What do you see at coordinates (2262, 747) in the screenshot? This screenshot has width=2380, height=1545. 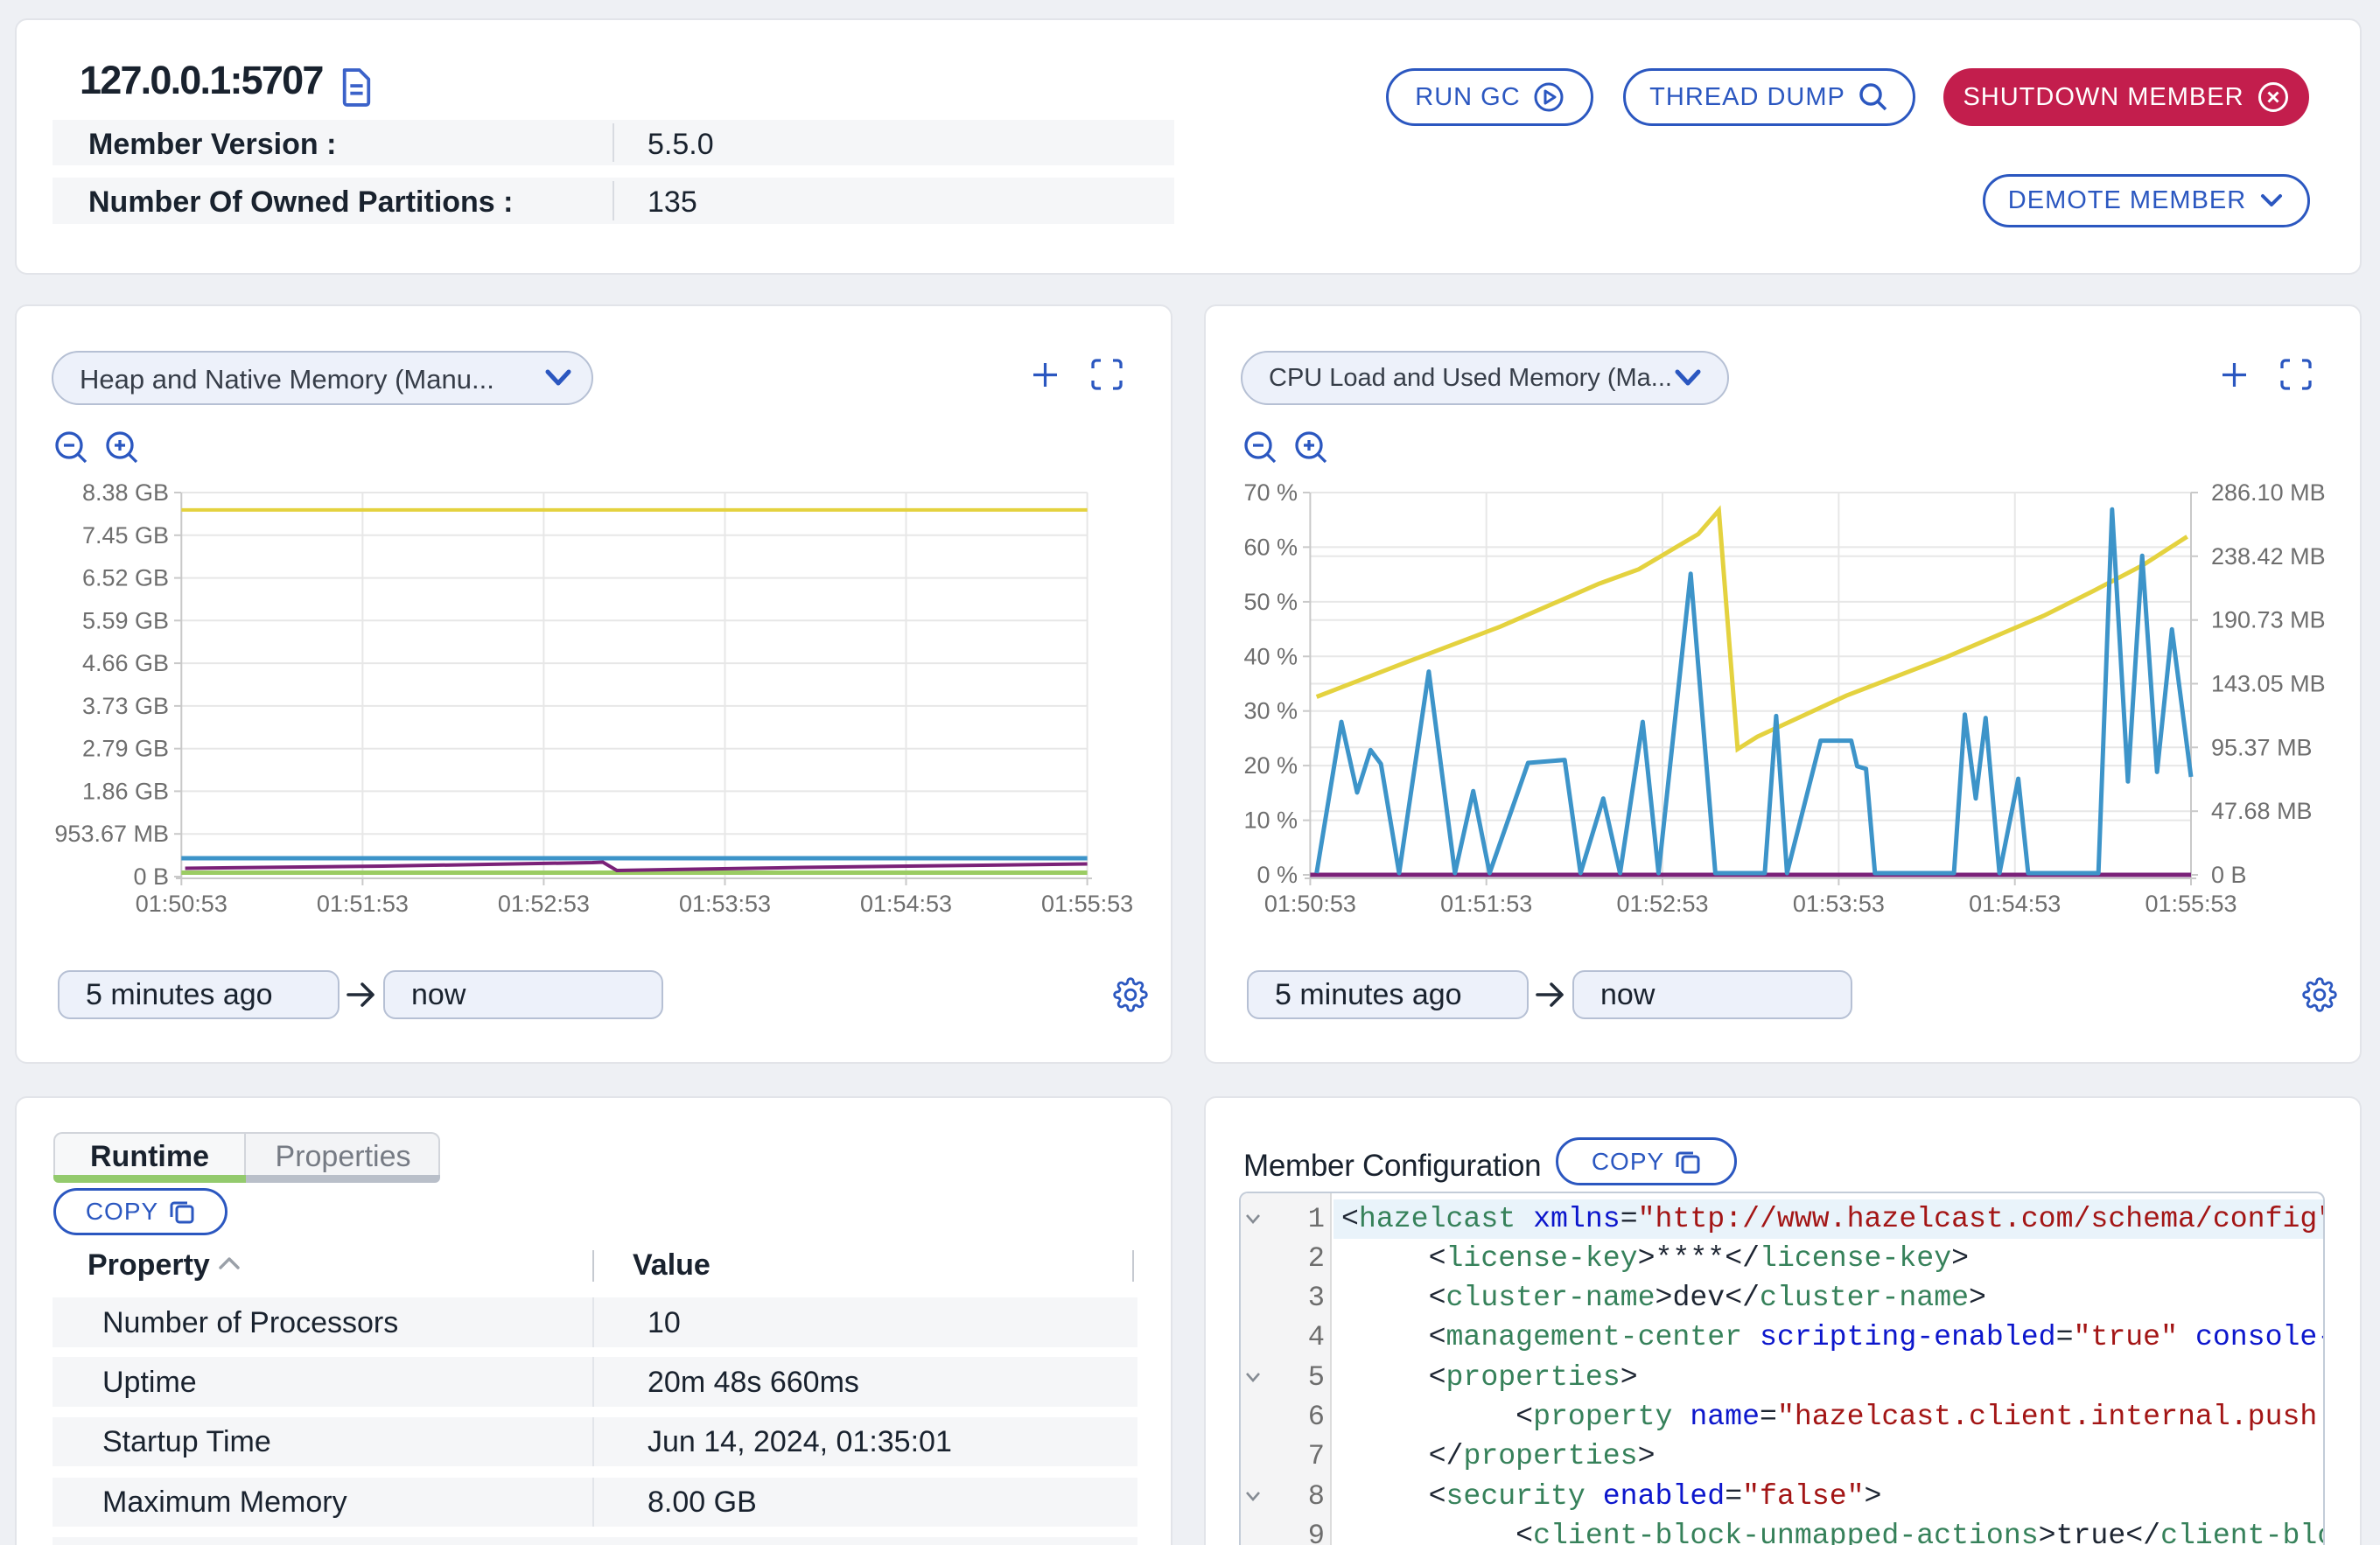 I see `svg-text: 95.37 MB` at bounding box center [2262, 747].